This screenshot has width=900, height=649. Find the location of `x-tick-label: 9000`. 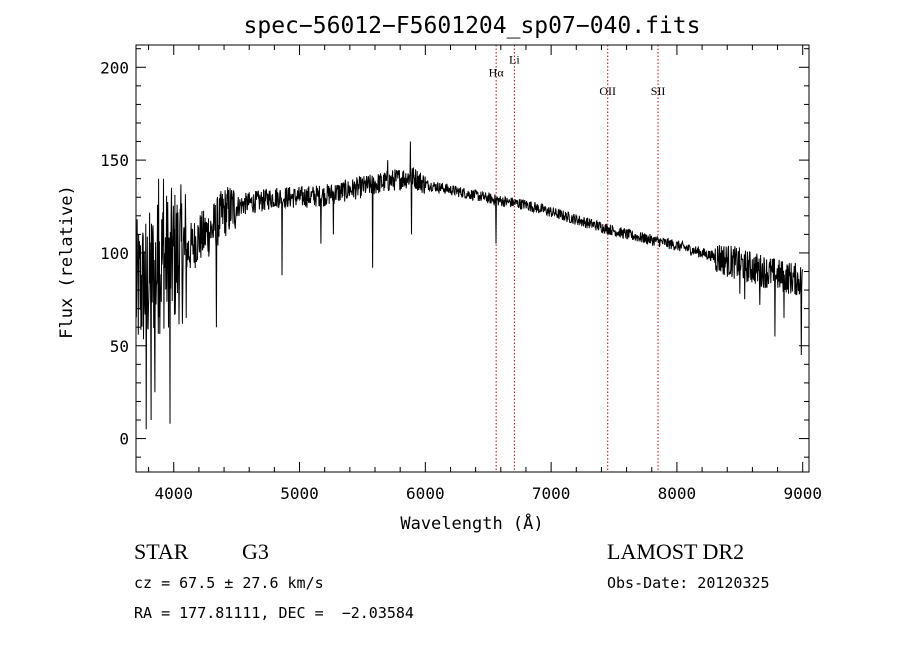

x-tick-label: 9000 is located at coordinates (802, 493).